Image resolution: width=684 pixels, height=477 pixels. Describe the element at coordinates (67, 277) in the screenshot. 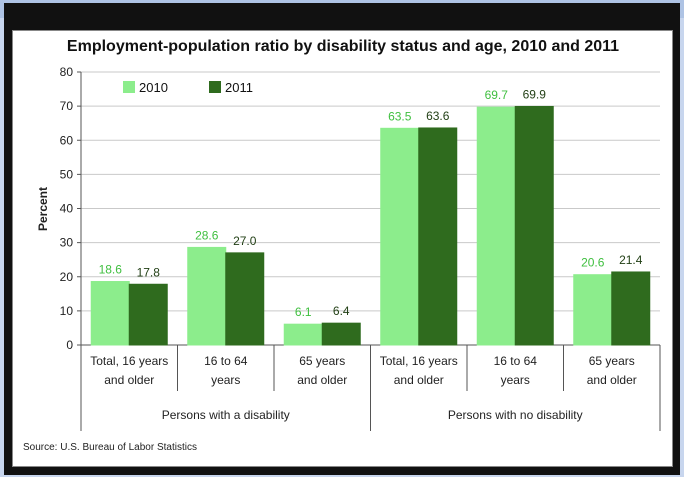

I see `y-tick-label: 20` at that location.